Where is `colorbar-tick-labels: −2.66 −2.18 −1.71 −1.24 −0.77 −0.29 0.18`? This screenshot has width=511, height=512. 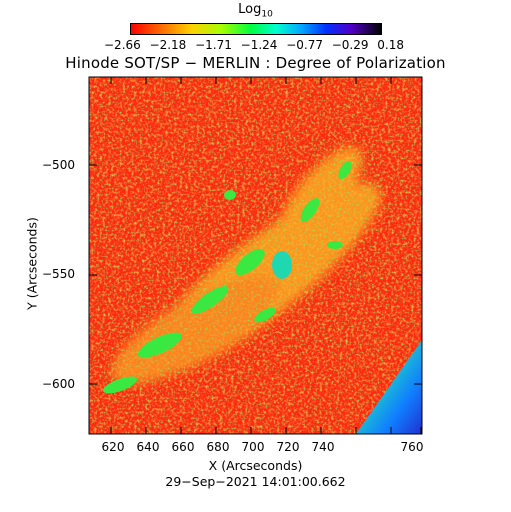 colorbar-tick-labels: −2.66 −2.18 −1.71 −1.24 −0.77 −0.29 0.18 is located at coordinates (254, 45).